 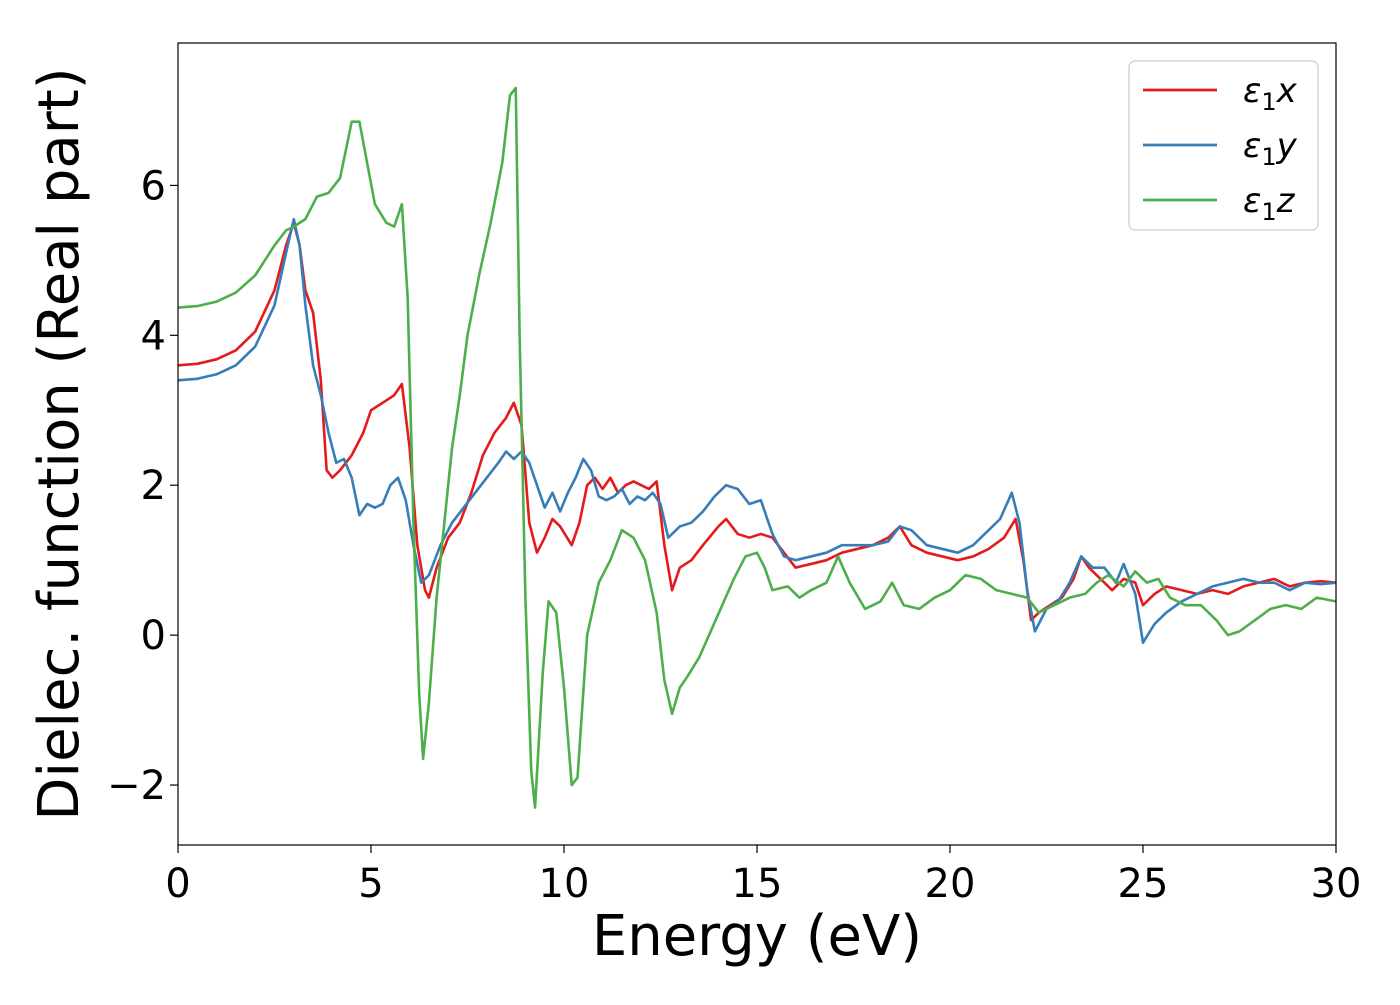 What do you see at coordinates (177, 884) in the screenshot?
I see `x-tick-label: 0` at bounding box center [177, 884].